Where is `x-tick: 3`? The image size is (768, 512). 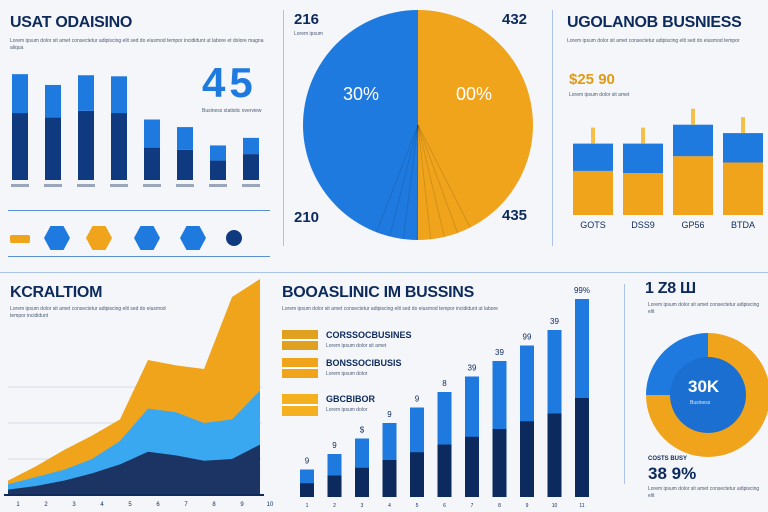 x-tick: 3 is located at coordinates (74, 505).